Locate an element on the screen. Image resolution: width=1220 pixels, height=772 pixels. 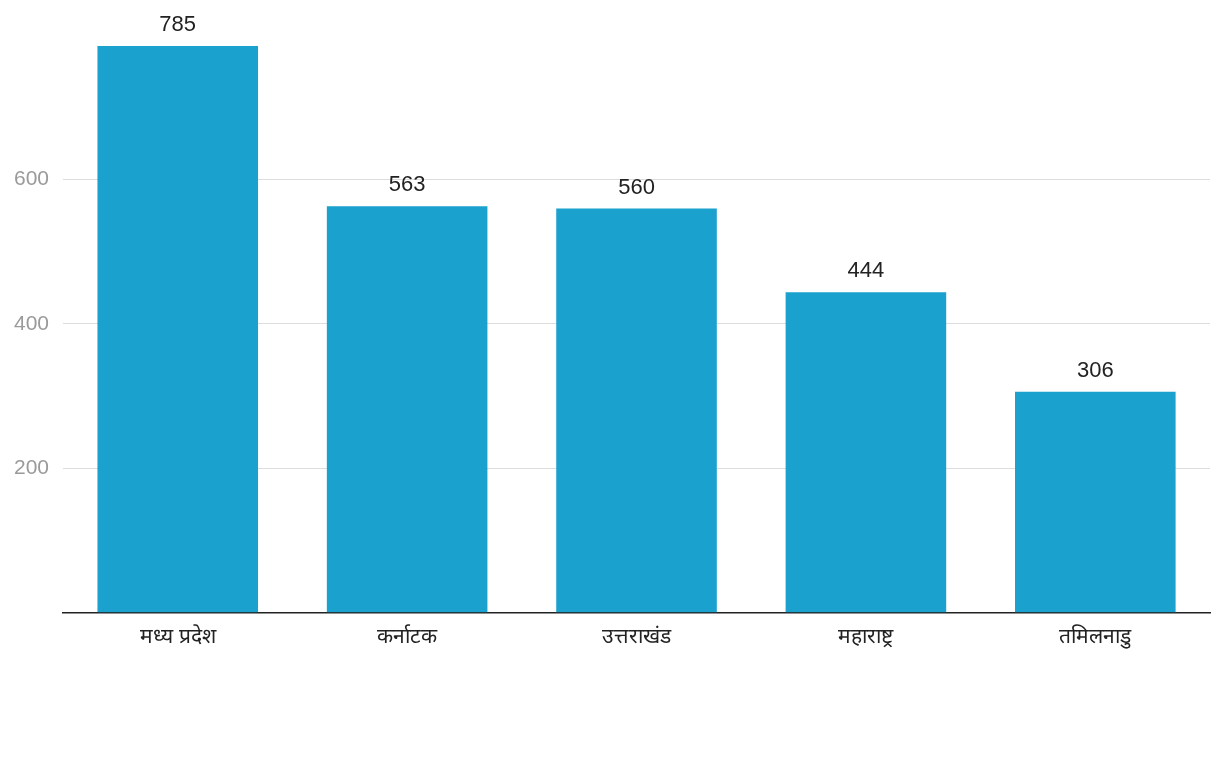
data-label: 563 is located at coordinates (407, 184).